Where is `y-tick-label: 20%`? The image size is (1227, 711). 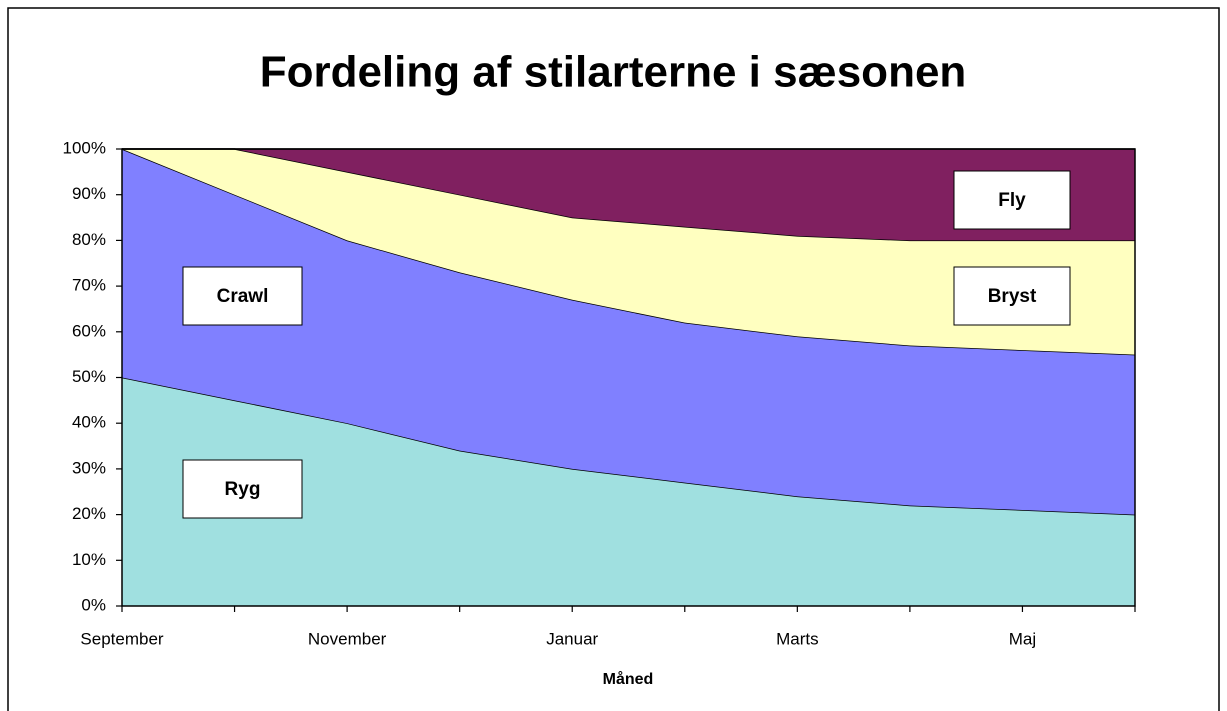
y-tick-label: 20% is located at coordinates (89, 513).